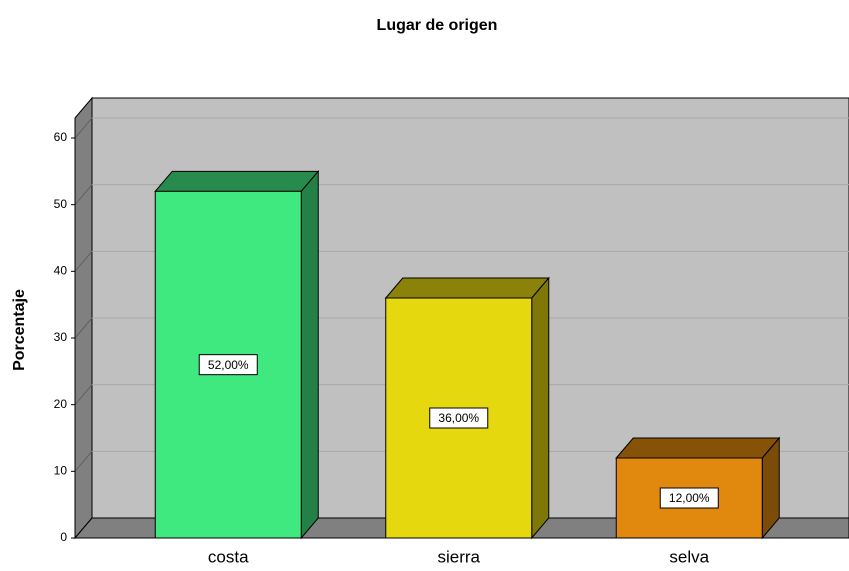  Describe the element at coordinates (61, 337) in the screenshot. I see `y-tick-label: 30` at that location.